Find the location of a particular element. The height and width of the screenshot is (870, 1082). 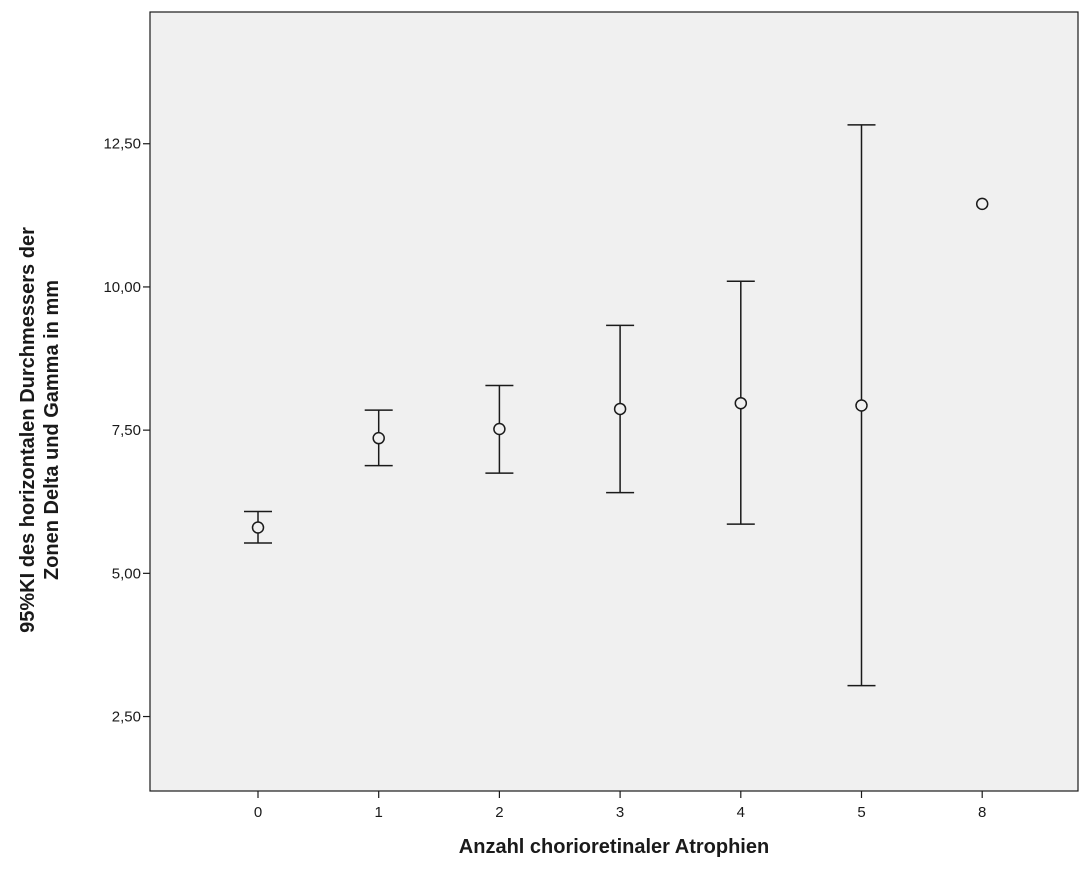

x-tick-label: 5 is located at coordinates (861, 812).